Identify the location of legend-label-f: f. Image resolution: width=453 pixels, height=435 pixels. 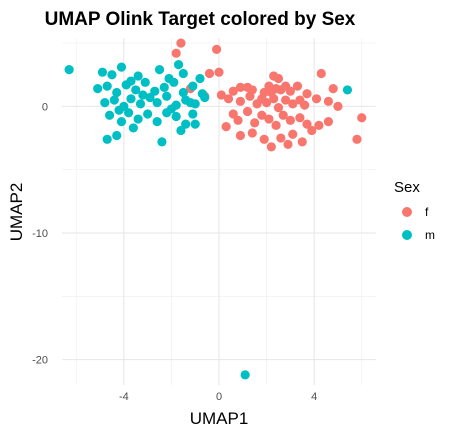
(427, 212).